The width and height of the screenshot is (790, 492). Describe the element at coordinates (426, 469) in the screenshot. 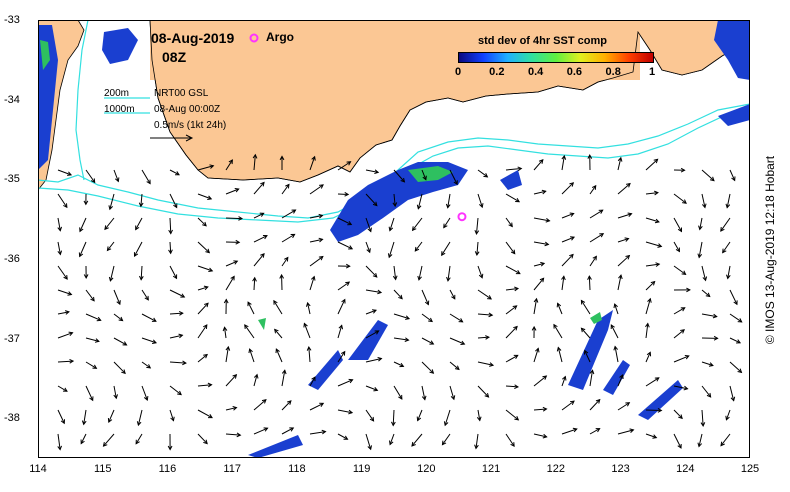

I see `x-tick-label: 120` at that location.